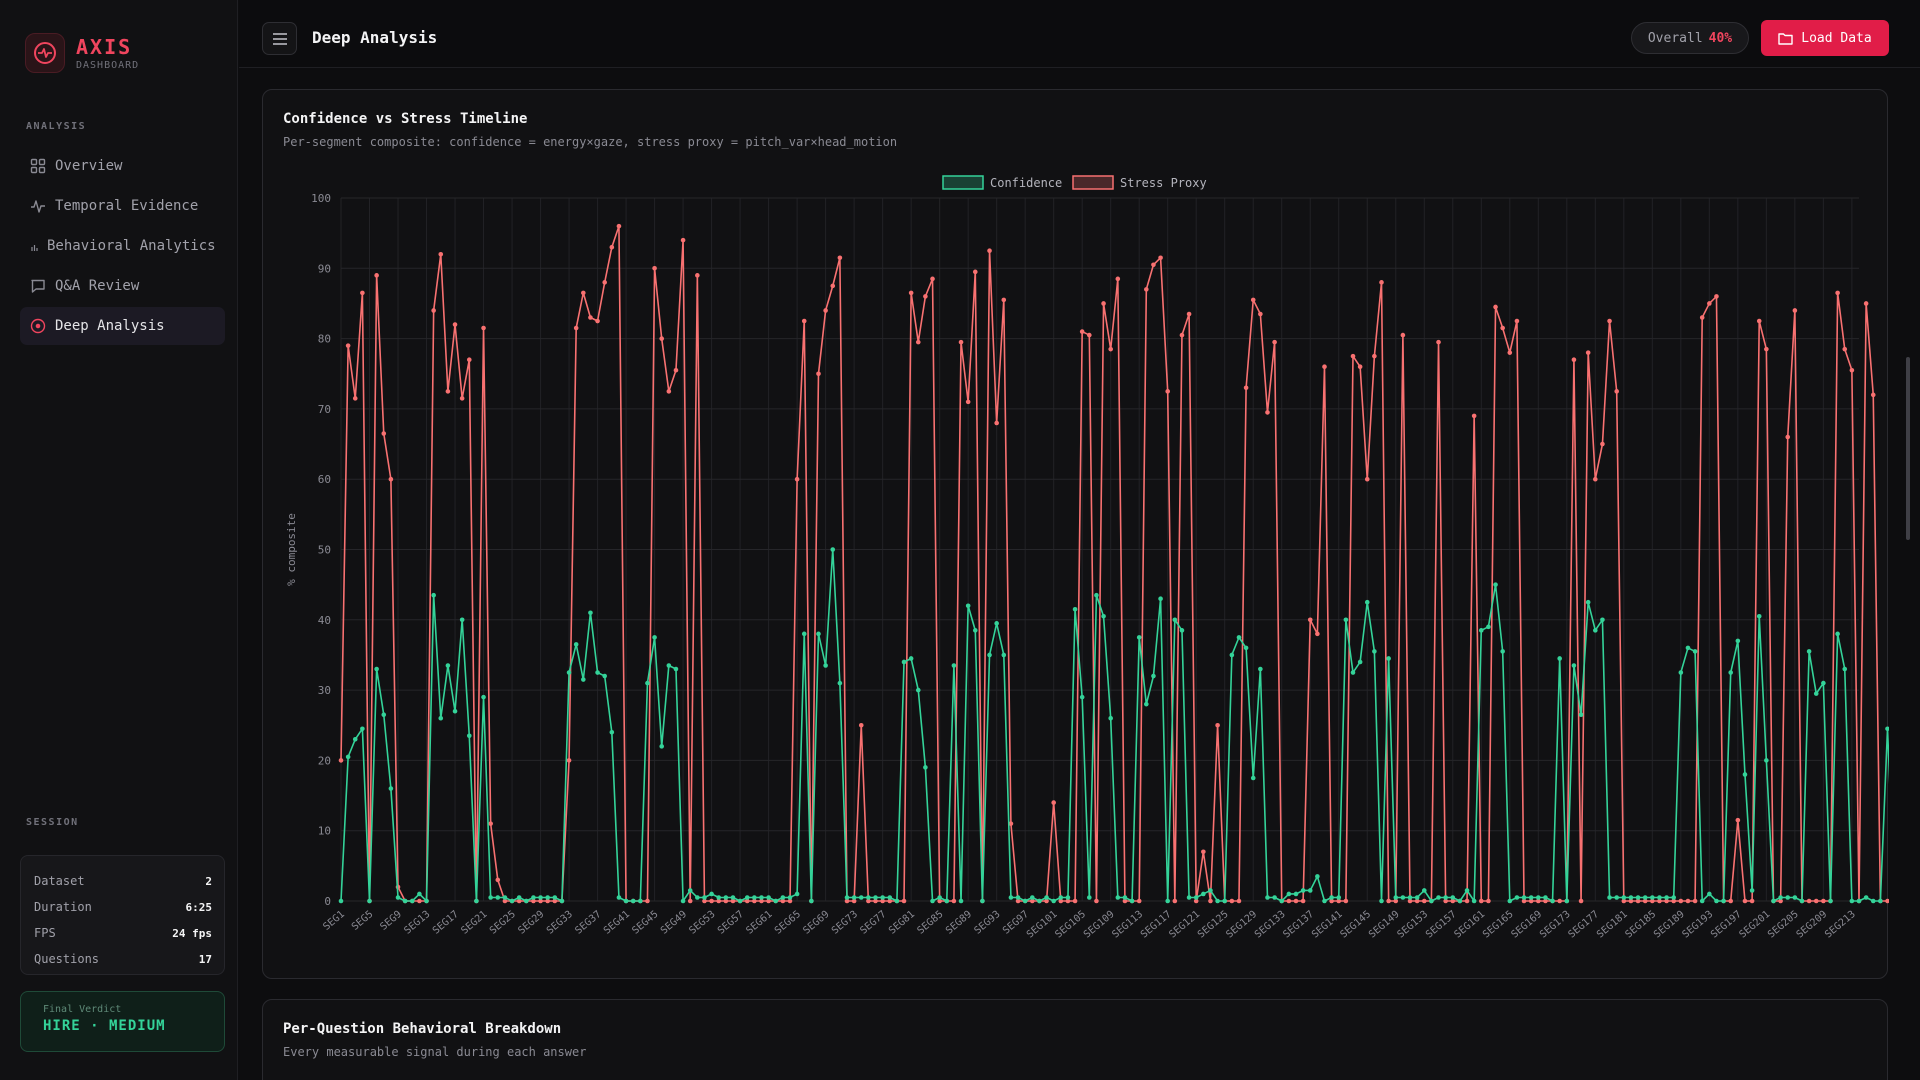 Image resolution: width=1920 pixels, height=1080 pixels. What do you see at coordinates (291, 549) in the screenshot?
I see `y-axis-label: % composite` at bounding box center [291, 549].